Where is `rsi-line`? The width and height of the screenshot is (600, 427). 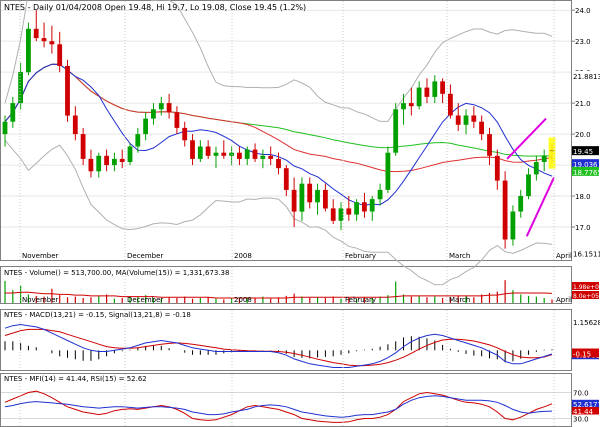
rsi-line is located at coordinates (278, 406).